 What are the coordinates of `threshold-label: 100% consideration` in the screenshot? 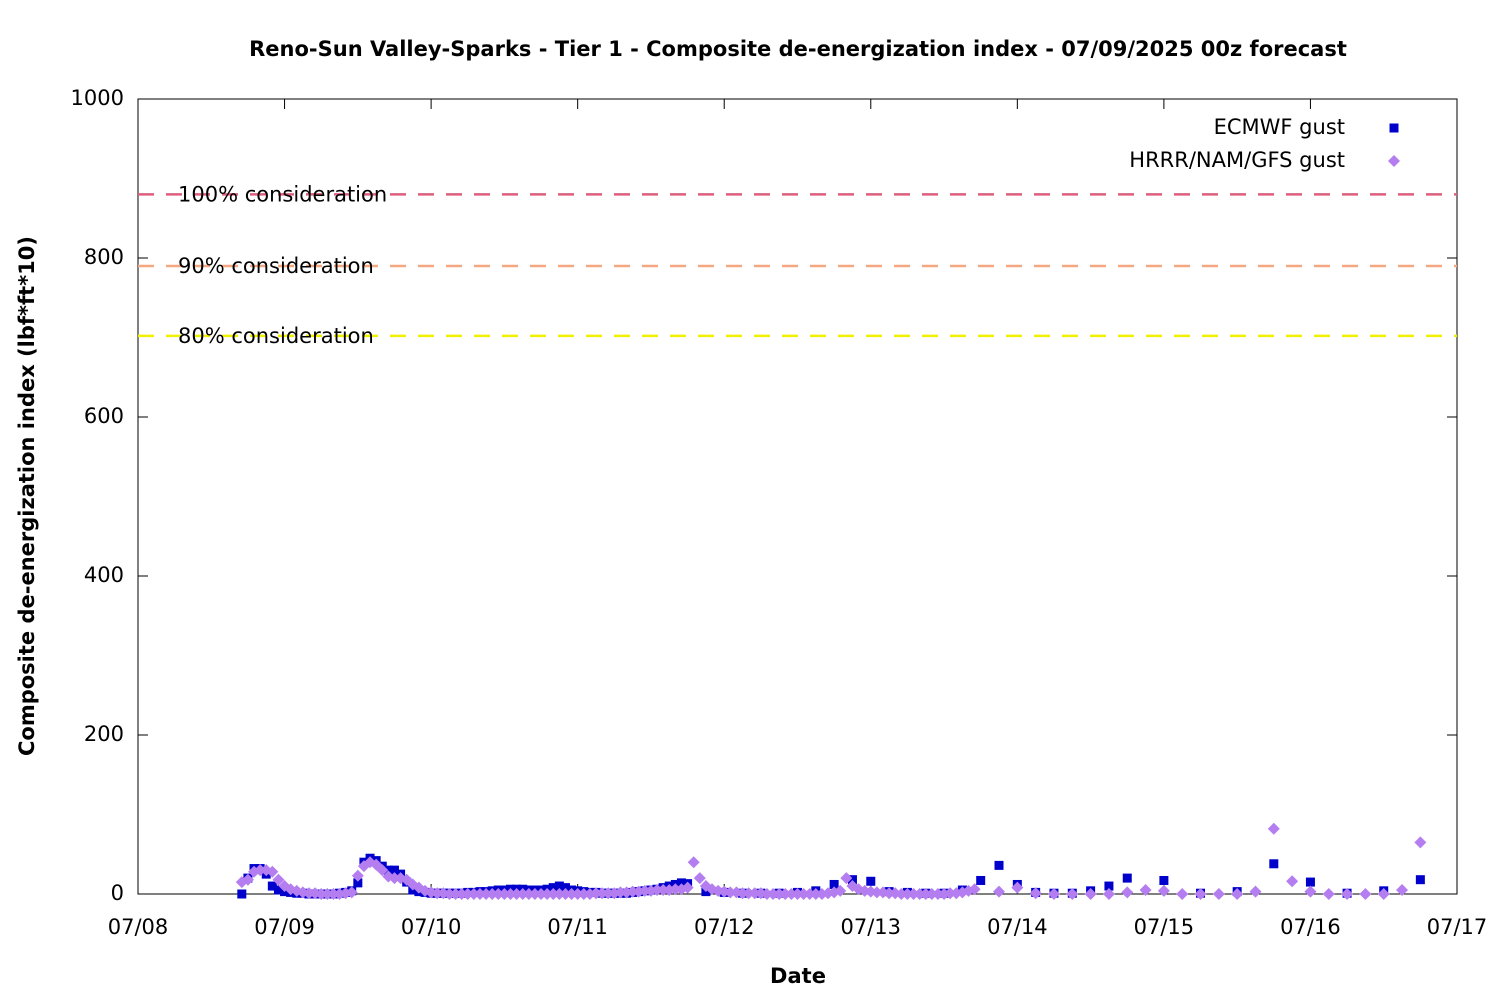 It's located at (282, 194).